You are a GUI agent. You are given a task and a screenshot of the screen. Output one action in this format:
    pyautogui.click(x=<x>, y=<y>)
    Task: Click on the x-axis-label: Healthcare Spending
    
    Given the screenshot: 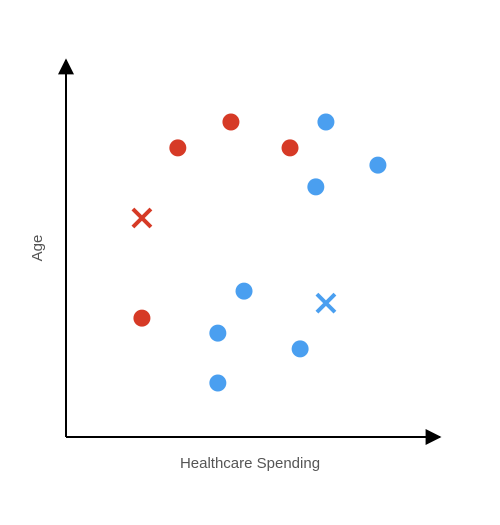 What is the action you would take?
    pyautogui.click(x=250, y=463)
    